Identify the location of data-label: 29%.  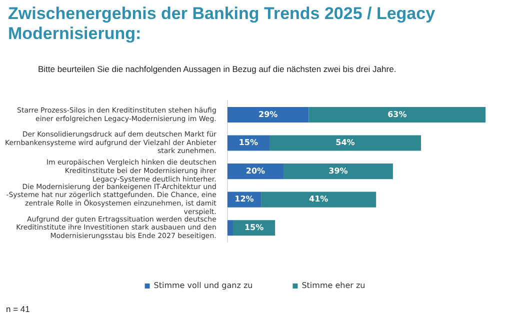
(268, 114).